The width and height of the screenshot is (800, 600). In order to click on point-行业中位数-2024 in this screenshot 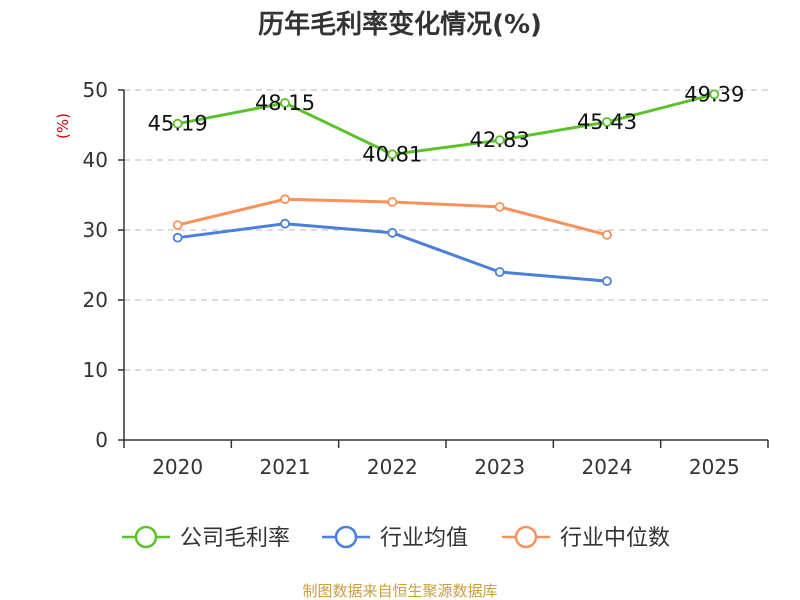, I will do `click(607, 234)`.